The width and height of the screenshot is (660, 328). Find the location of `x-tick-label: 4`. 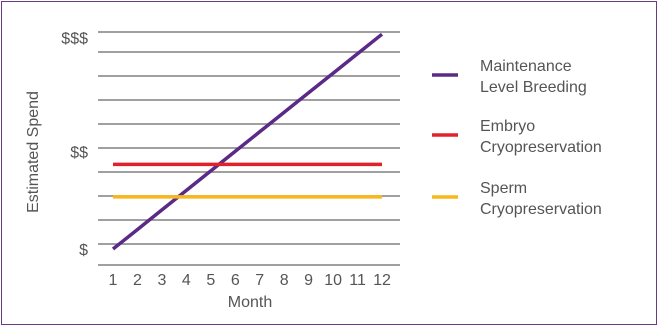

x-tick-label: 4 is located at coordinates (186, 280).